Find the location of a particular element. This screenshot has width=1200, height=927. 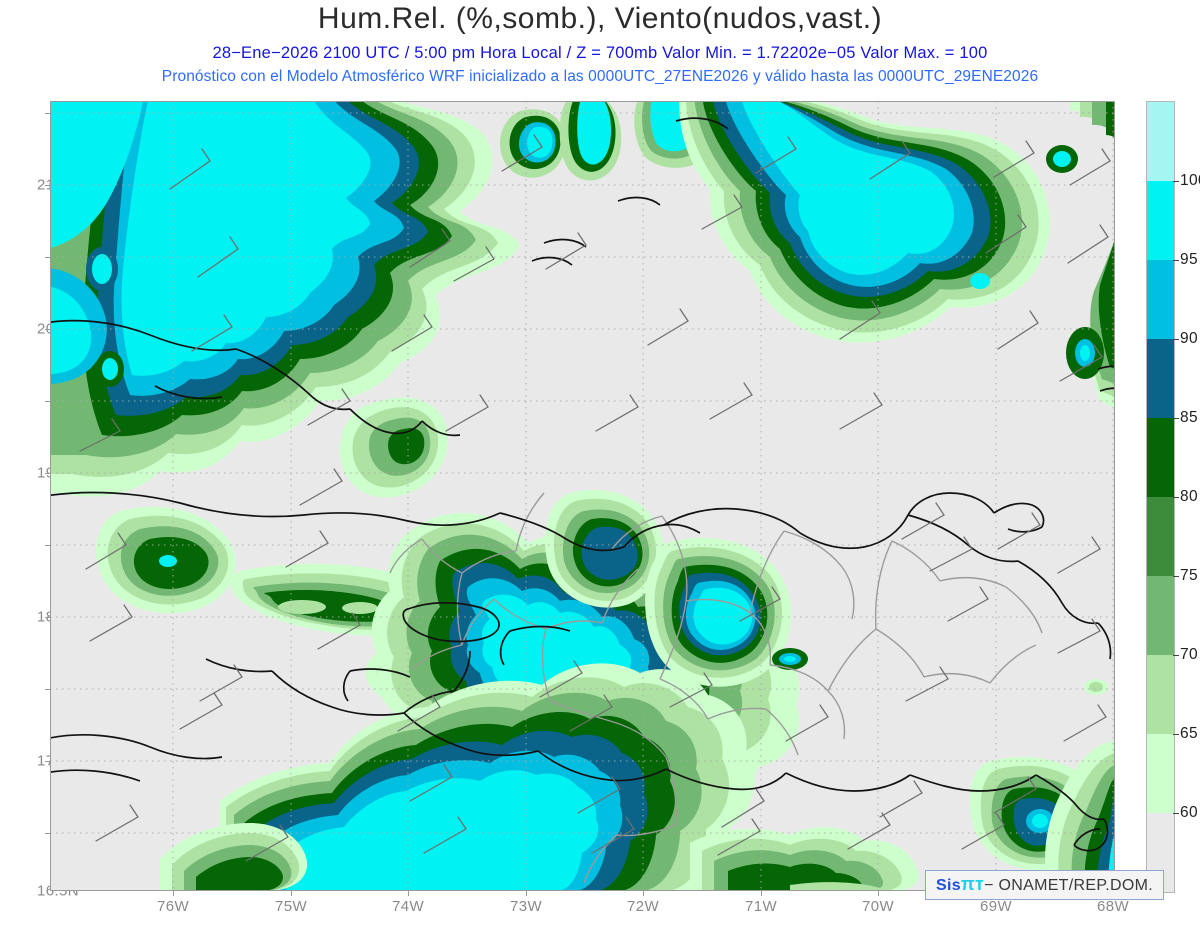

colorbar-tick-label: 80 is located at coordinates (1189, 496).